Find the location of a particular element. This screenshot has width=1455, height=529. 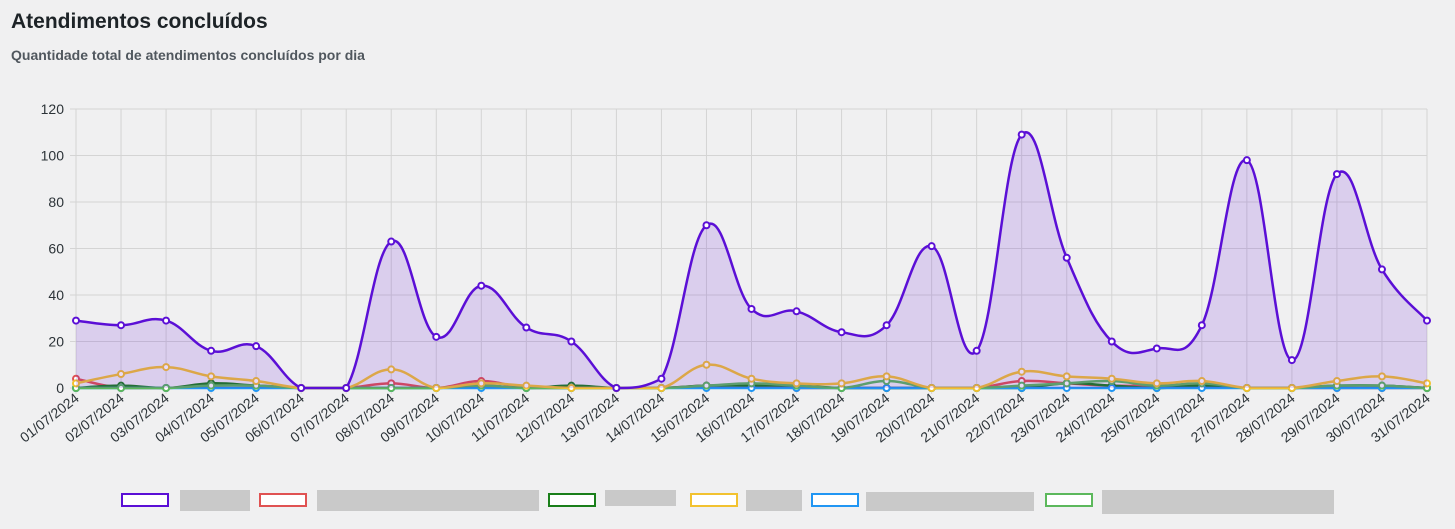

y-tick-label: 80 is located at coordinates (56, 202).